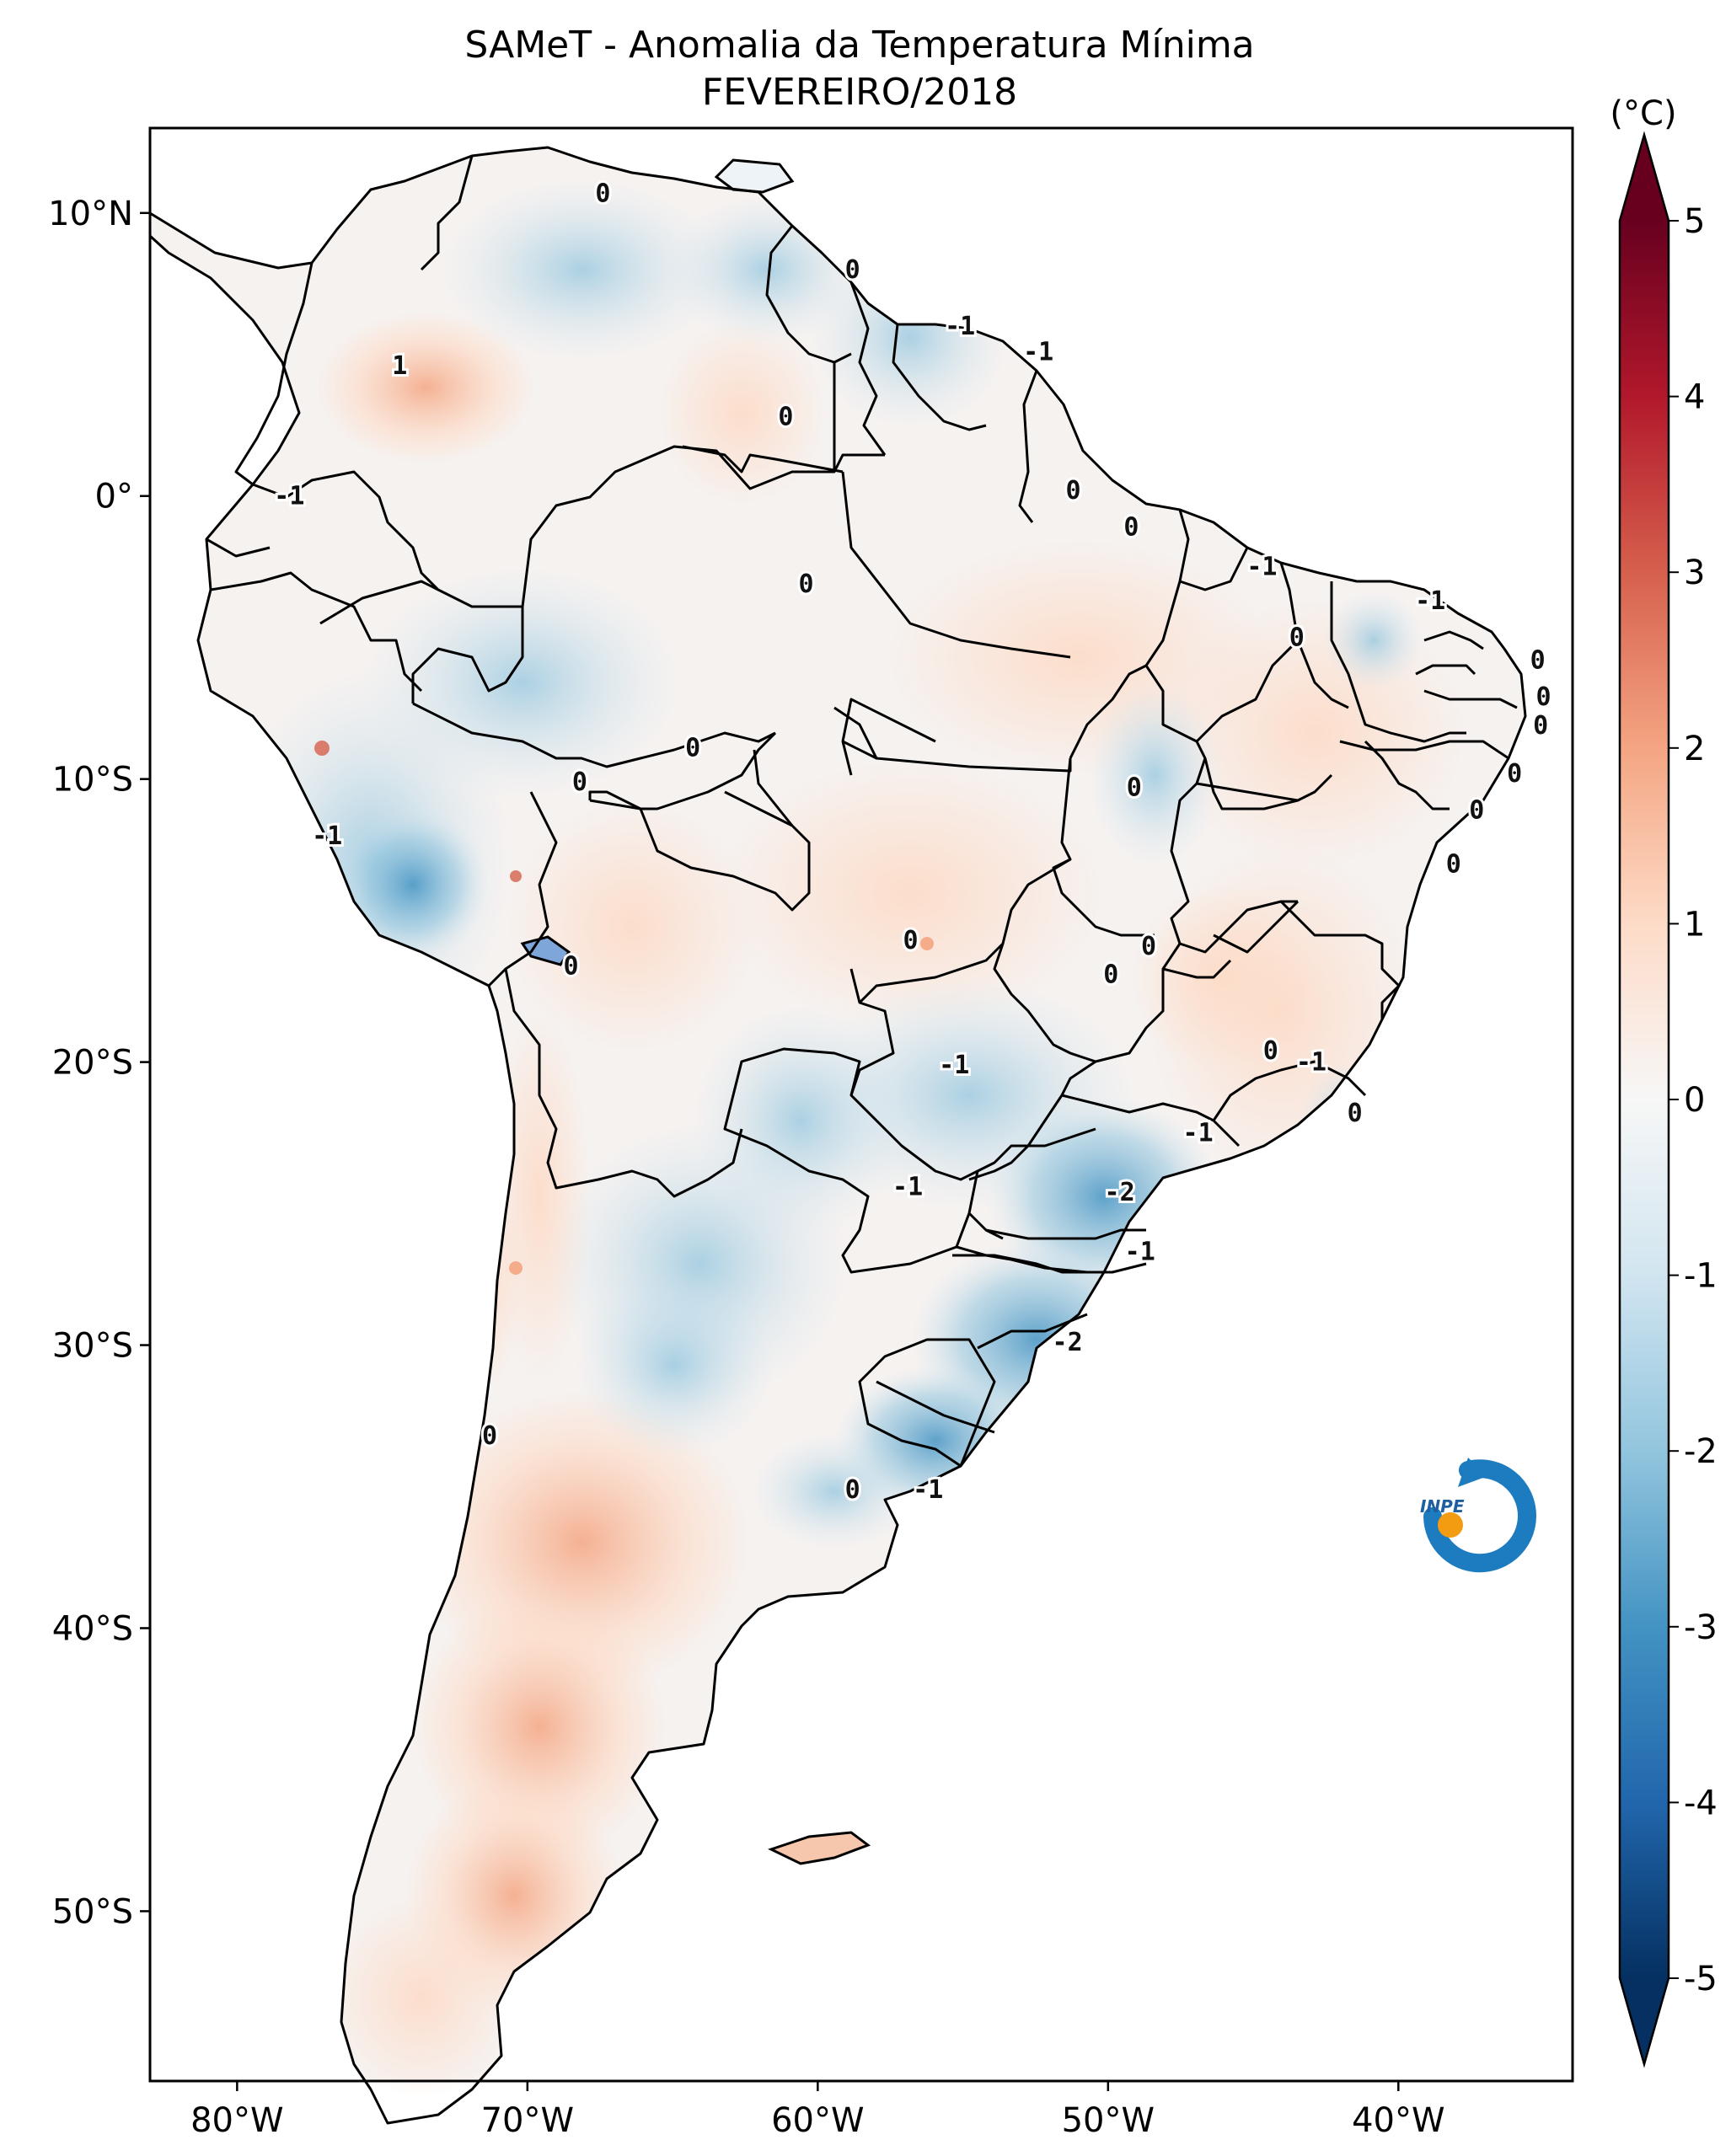  Describe the element at coordinates (92, 1063) in the screenshot. I see `y-tick-label: 20°S` at that location.